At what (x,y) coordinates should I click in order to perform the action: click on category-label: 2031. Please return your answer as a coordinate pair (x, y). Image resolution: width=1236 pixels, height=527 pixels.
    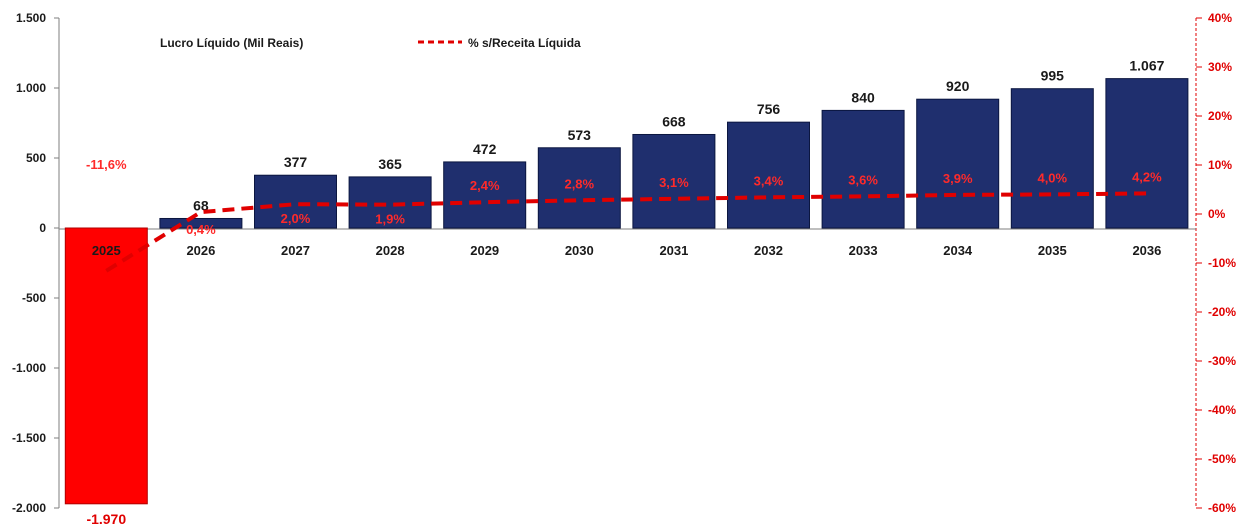
    Looking at the image, I should click on (673, 250).